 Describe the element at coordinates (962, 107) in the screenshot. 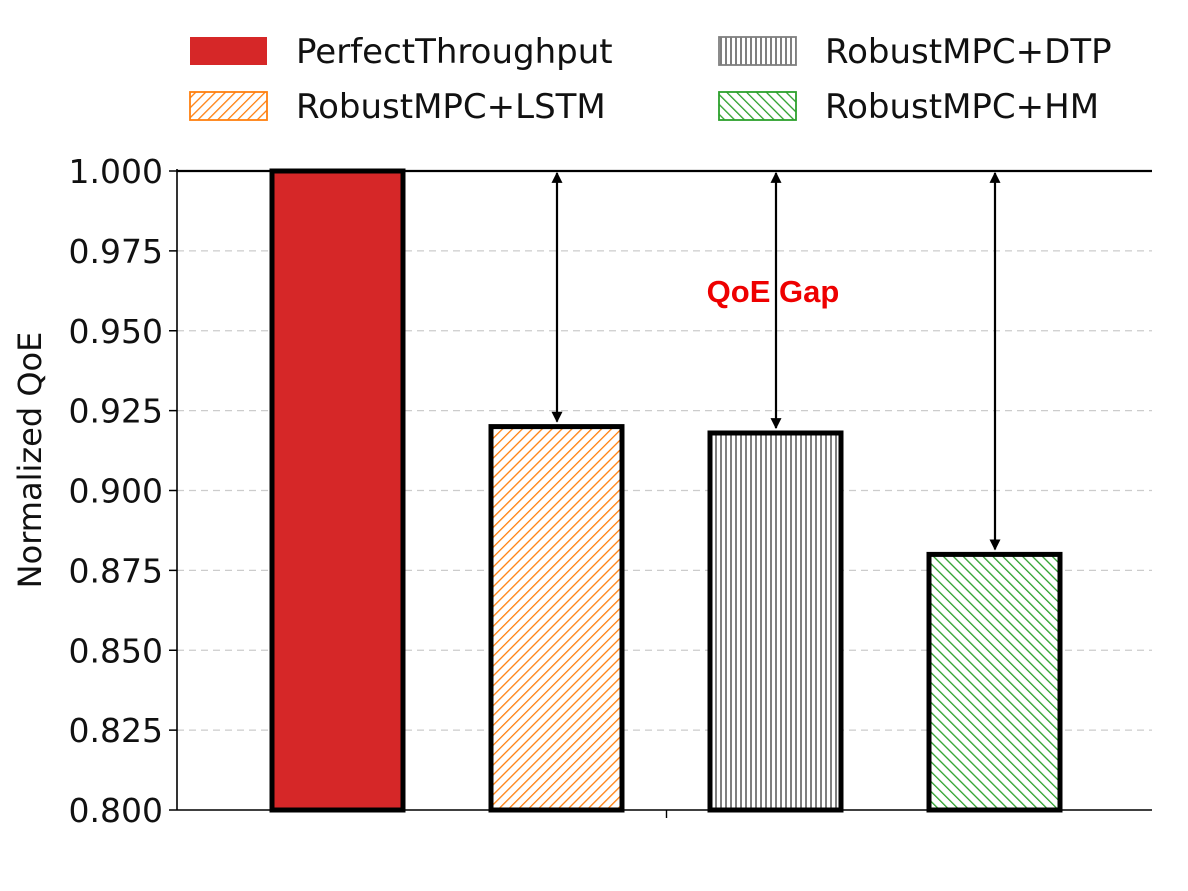

I see `legend-label: RobustMPC+HM` at that location.